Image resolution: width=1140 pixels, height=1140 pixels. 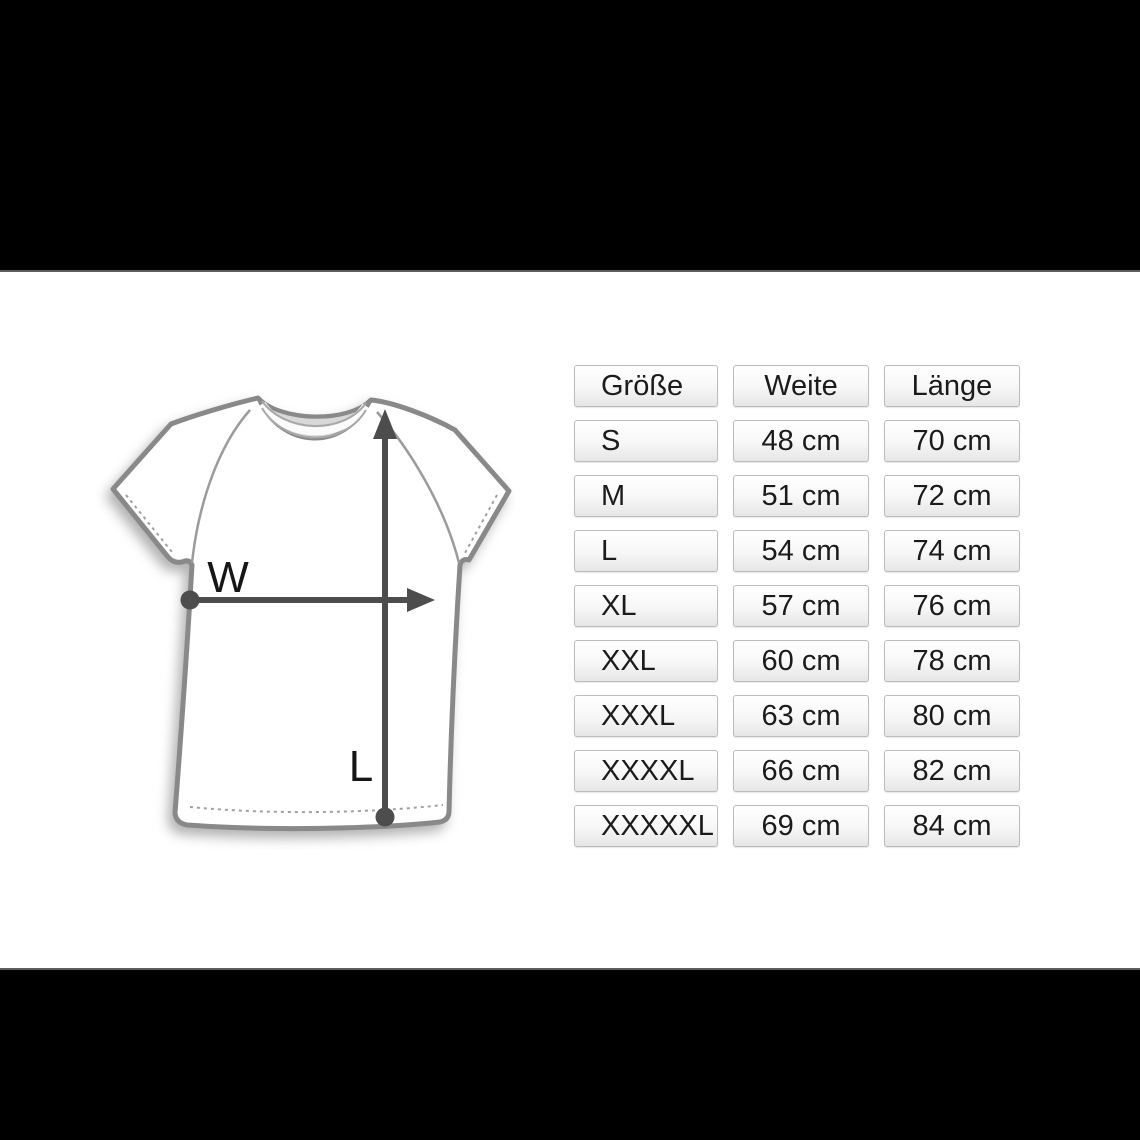 What do you see at coordinates (385, 618) in the screenshot?
I see `length-arrow` at bounding box center [385, 618].